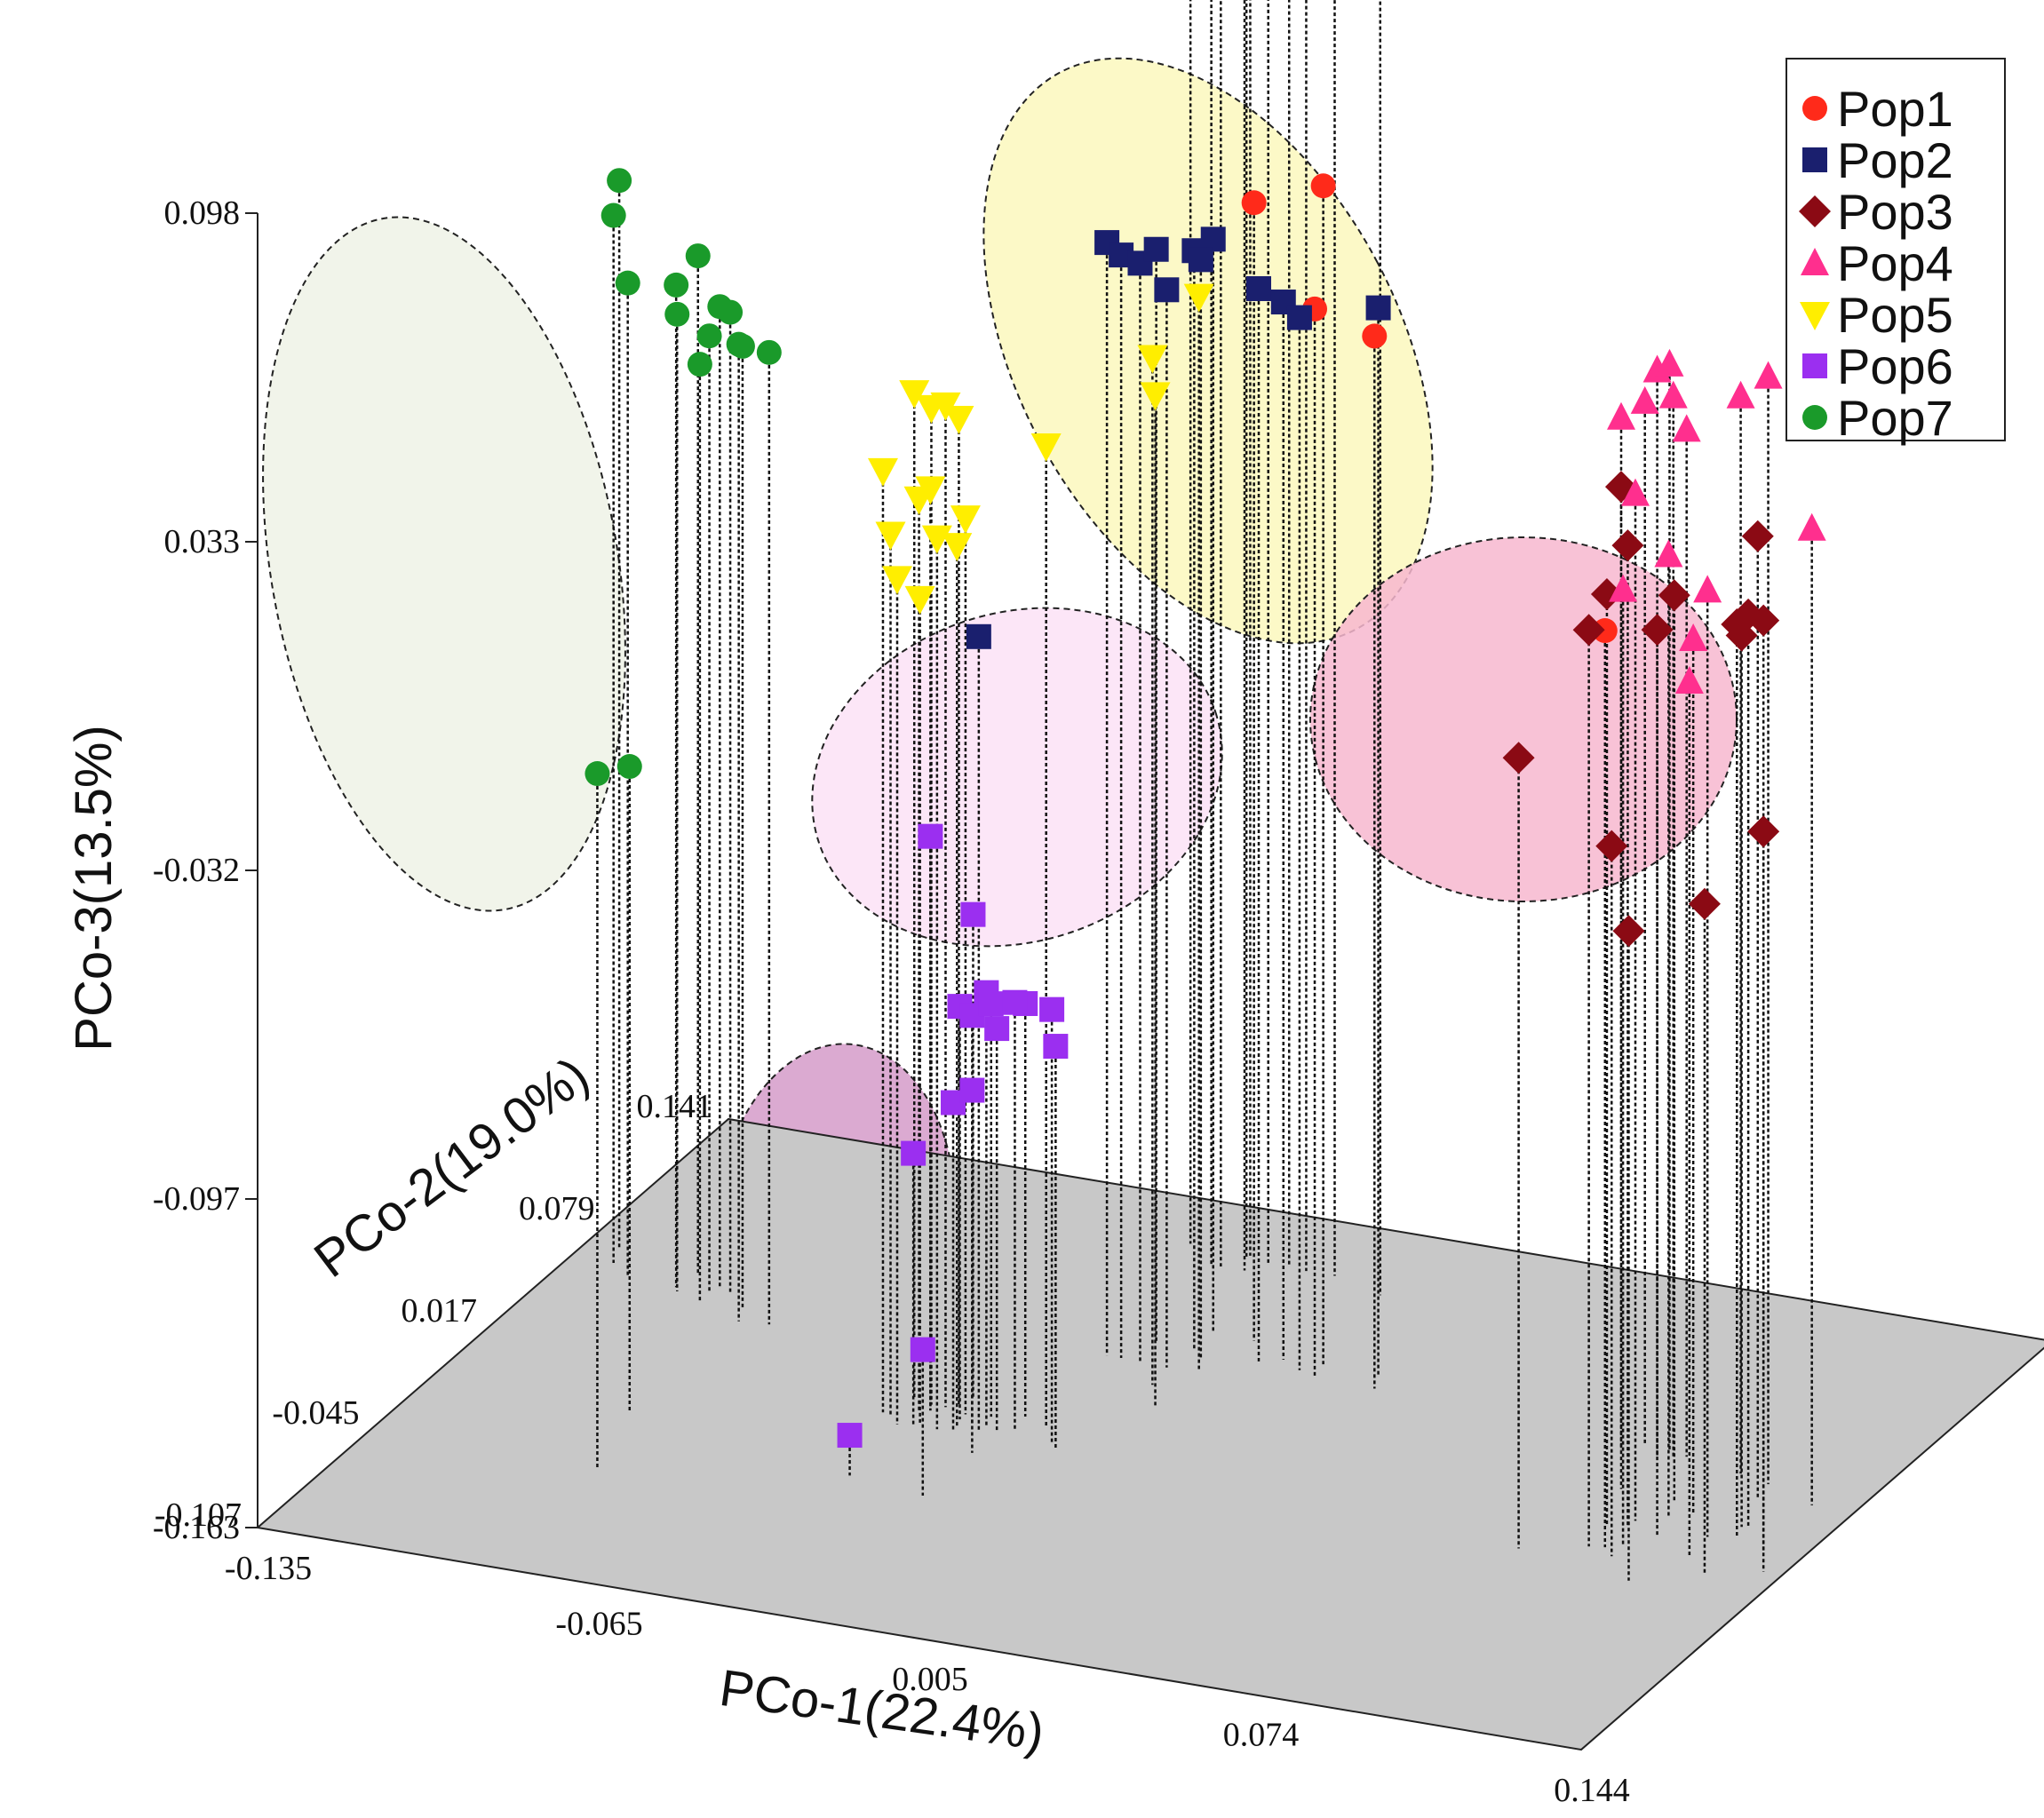 This screenshot has height=1818, width=2044. What do you see at coordinates (1895, 109) in the screenshot?
I see `legend-label-pop1: Pop1` at bounding box center [1895, 109].